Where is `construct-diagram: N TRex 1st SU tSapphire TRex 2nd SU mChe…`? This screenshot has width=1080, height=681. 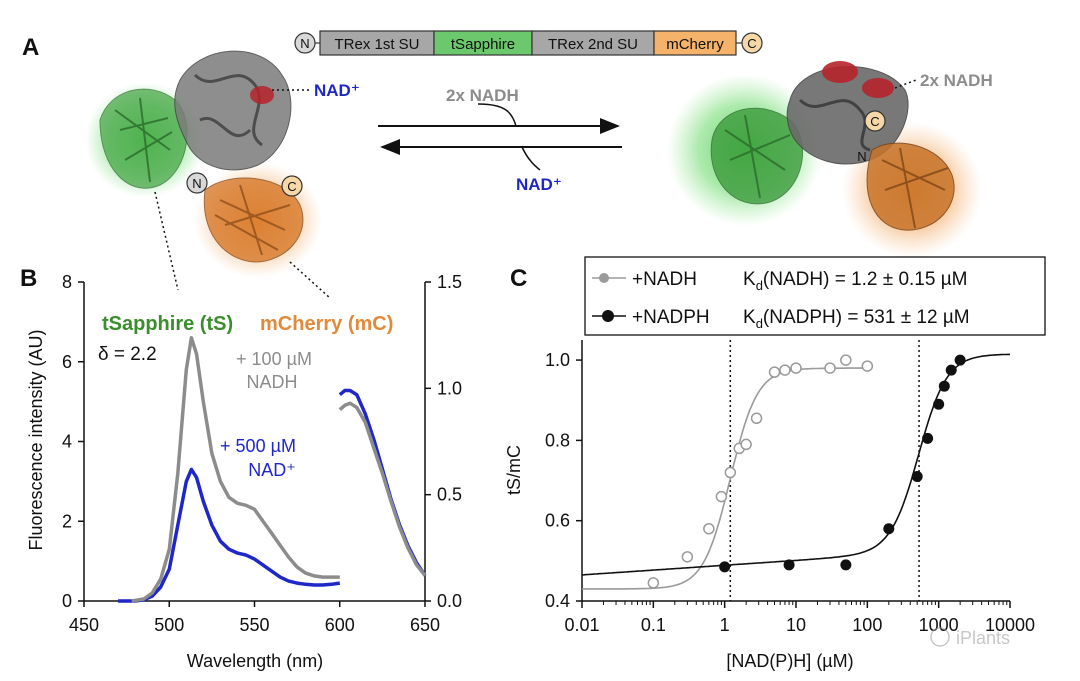
construct-diagram: N TRex 1st SU tSapphire TRex 2nd SU mChe… is located at coordinates (528, 43).